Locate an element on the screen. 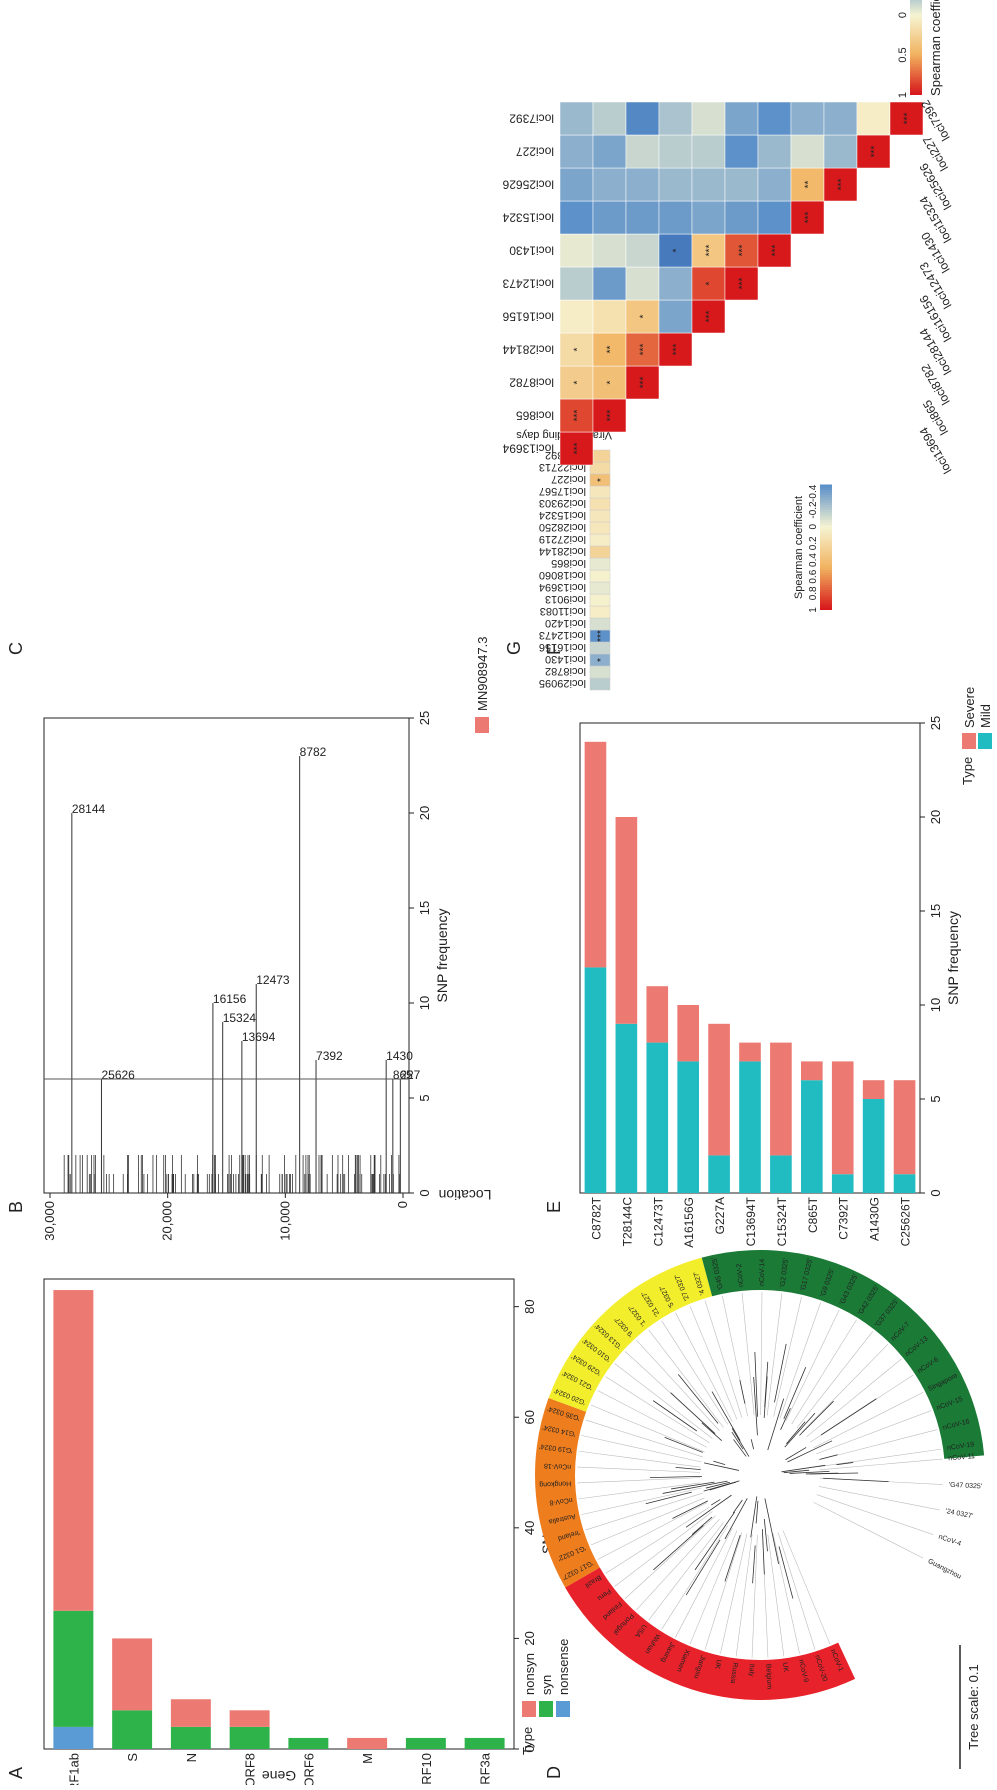 The image size is (997, 1790). locus-label: loci18060 is located at coordinates (562, 575).